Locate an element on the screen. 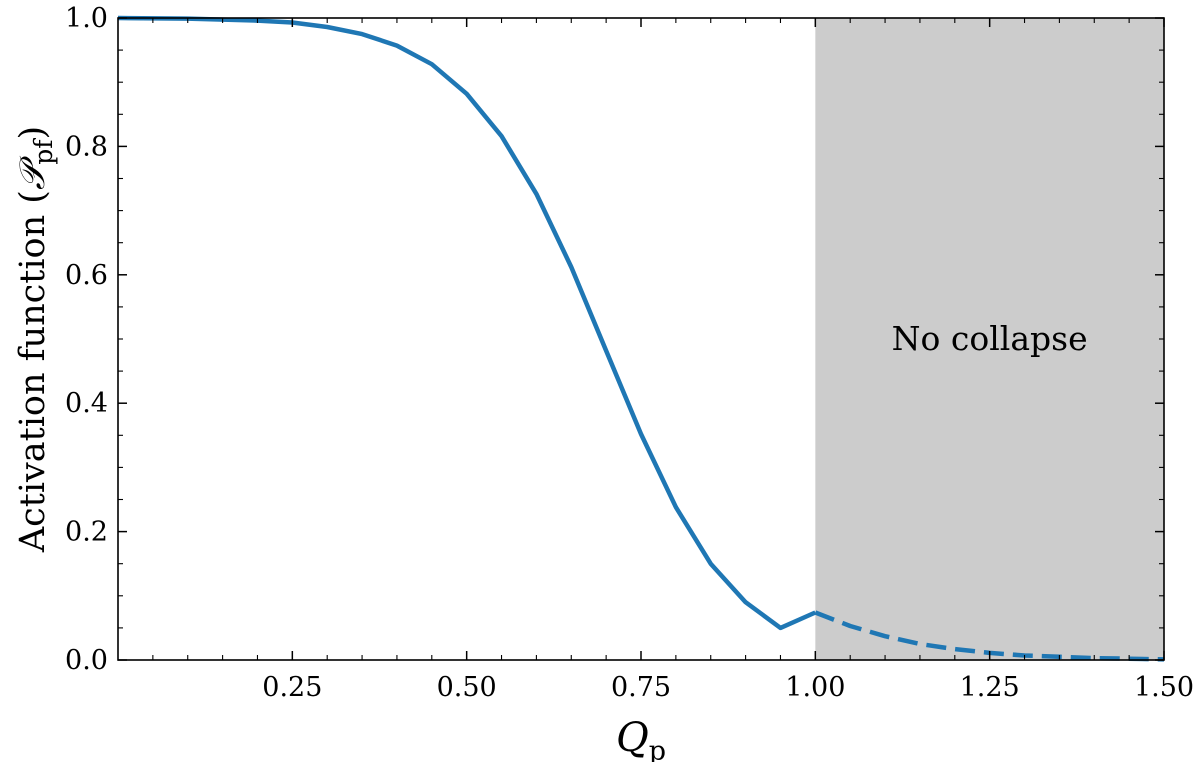 The width and height of the screenshot is (1200, 762). no-collapse-annotation: No collapse is located at coordinates (990, 338).